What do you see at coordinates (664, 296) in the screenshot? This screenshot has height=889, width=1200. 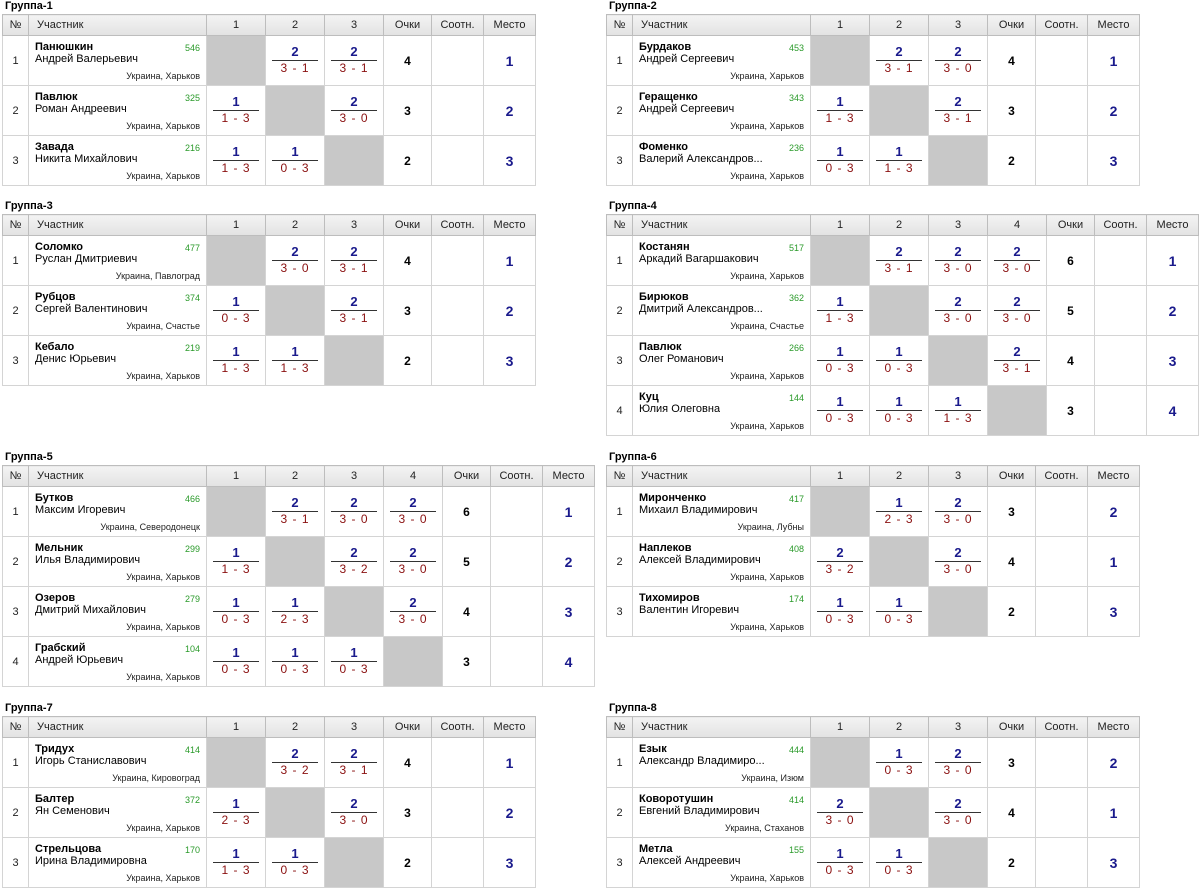 I see `participant-surname: Бирюков` at bounding box center [664, 296].